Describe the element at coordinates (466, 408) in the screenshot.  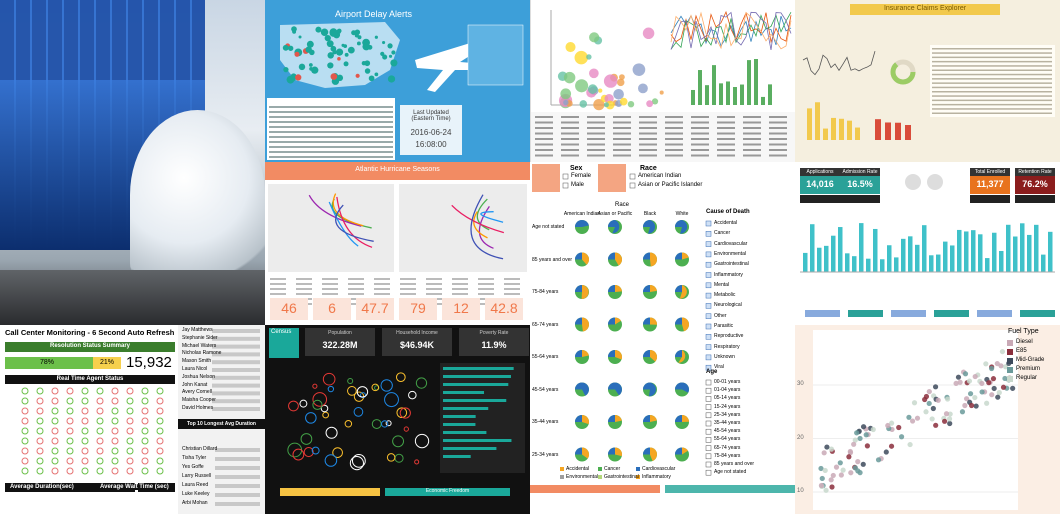
I see `state-row` at that location.